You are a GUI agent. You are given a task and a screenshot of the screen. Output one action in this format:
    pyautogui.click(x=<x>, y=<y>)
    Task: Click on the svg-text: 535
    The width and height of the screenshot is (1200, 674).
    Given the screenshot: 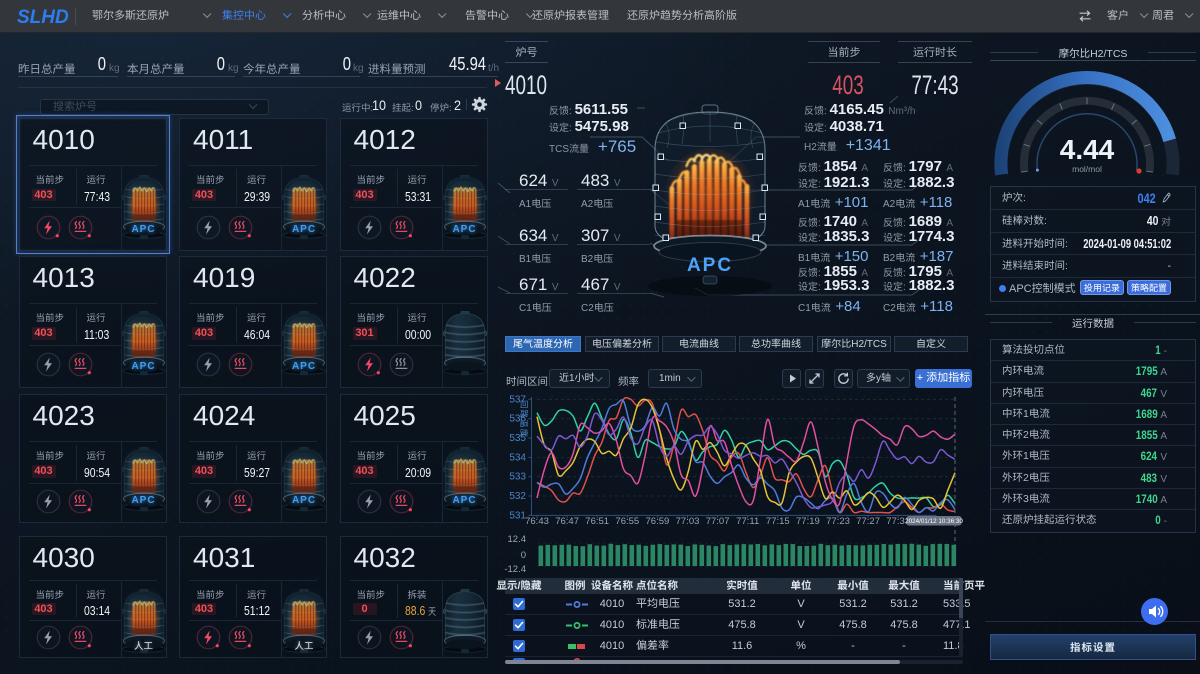 What is the action you would take?
    pyautogui.click(x=517, y=438)
    